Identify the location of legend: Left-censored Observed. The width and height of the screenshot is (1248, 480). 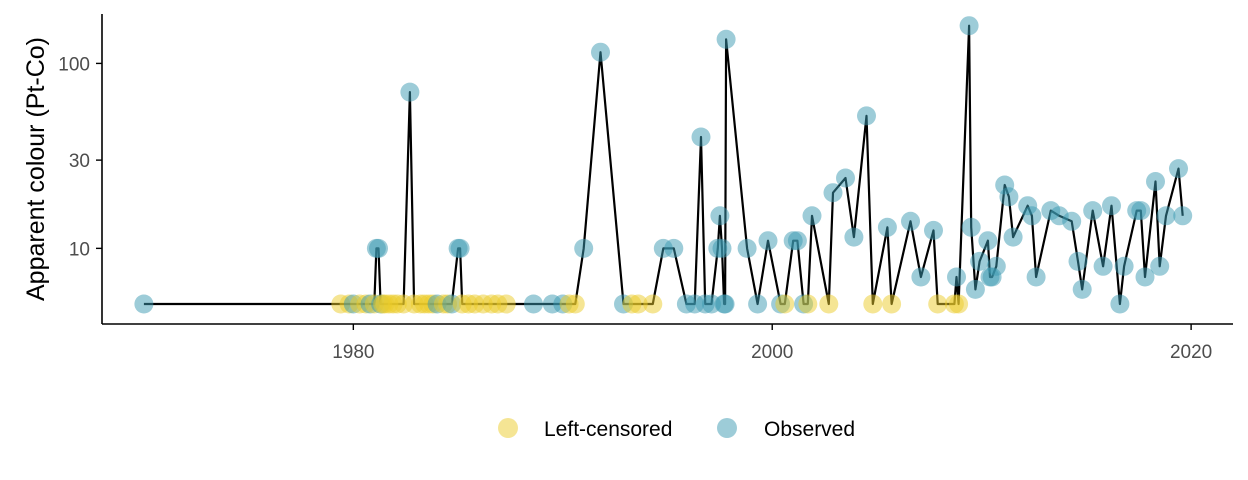
(676, 429).